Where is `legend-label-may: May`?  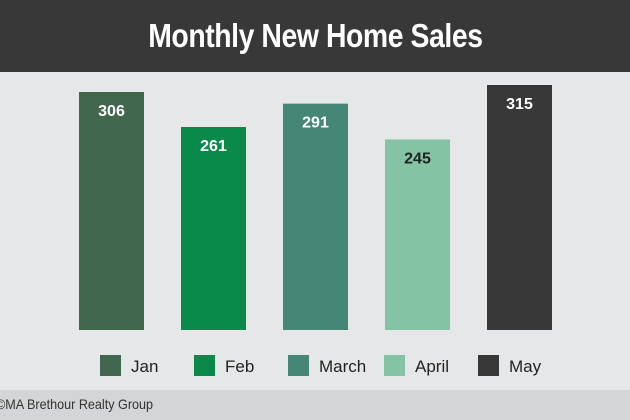
legend-label-may: May is located at coordinates (525, 366).